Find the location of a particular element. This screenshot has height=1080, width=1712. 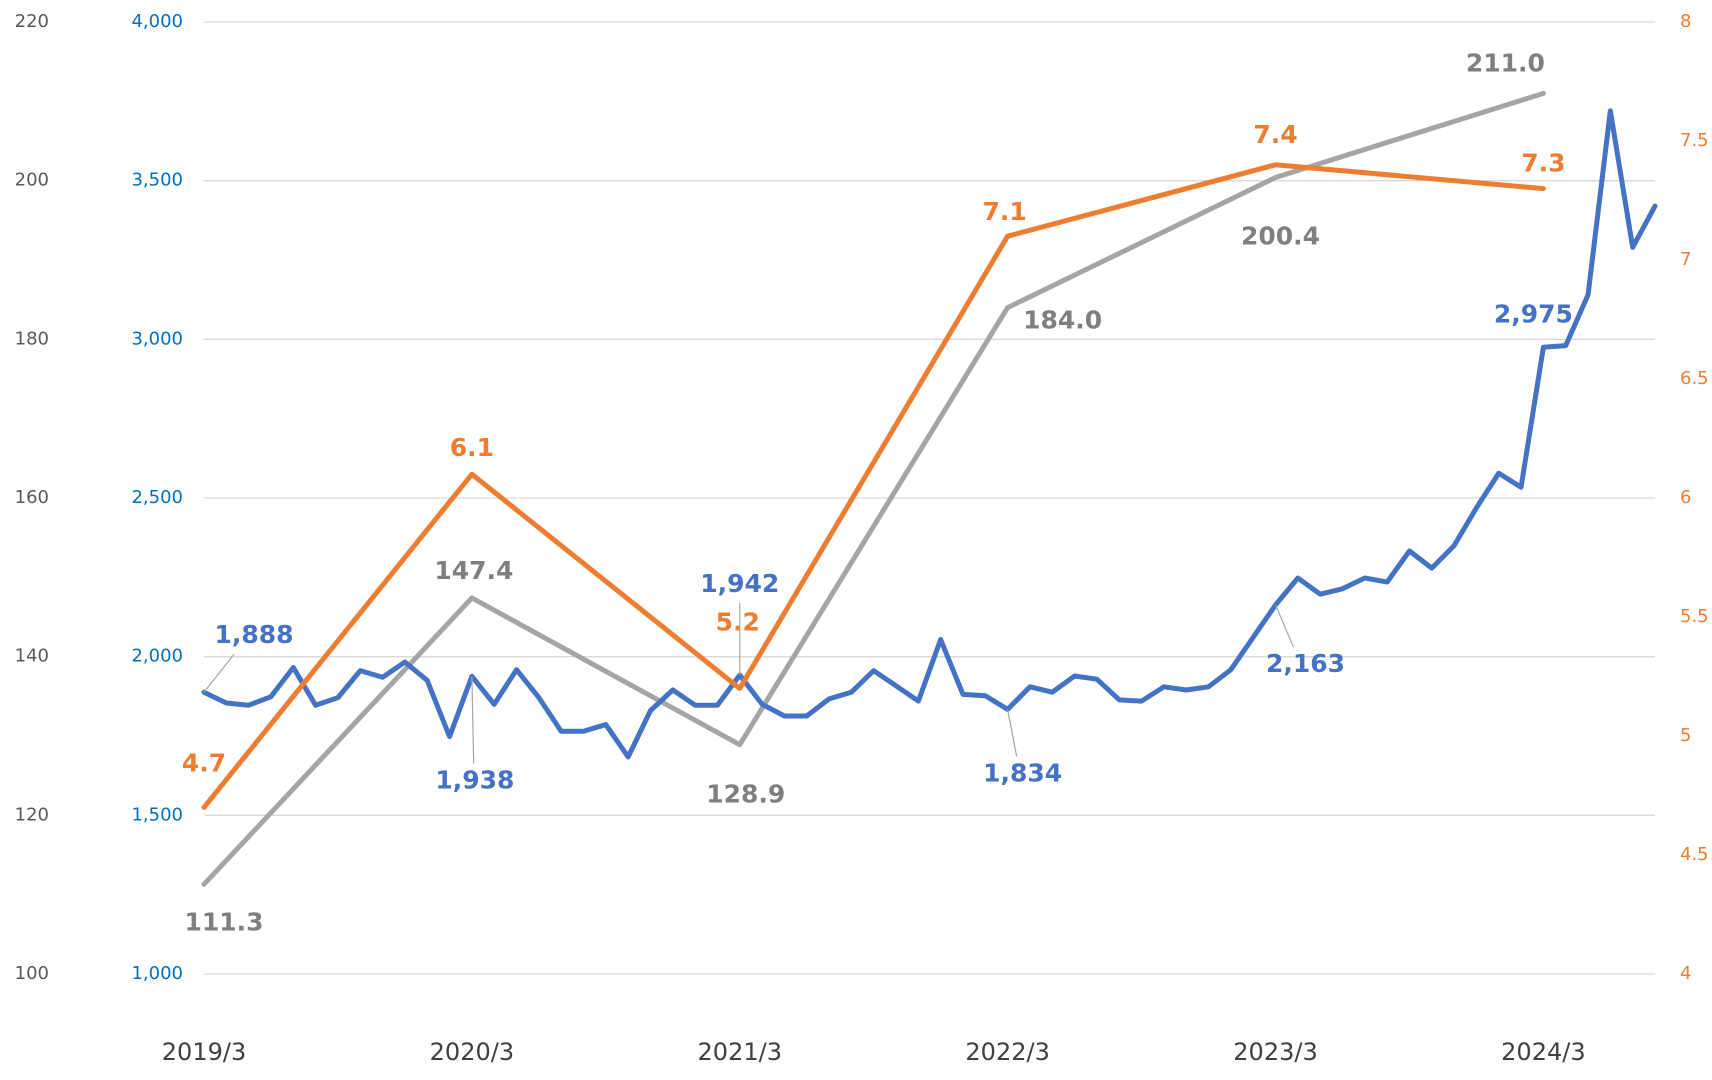

data-label: 7.1 is located at coordinates (1004, 211).